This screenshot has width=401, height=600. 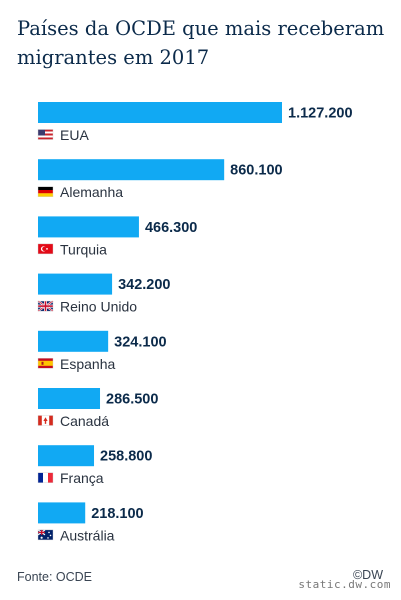 I want to click on flag-ca-icon, so click(x=45, y=420).